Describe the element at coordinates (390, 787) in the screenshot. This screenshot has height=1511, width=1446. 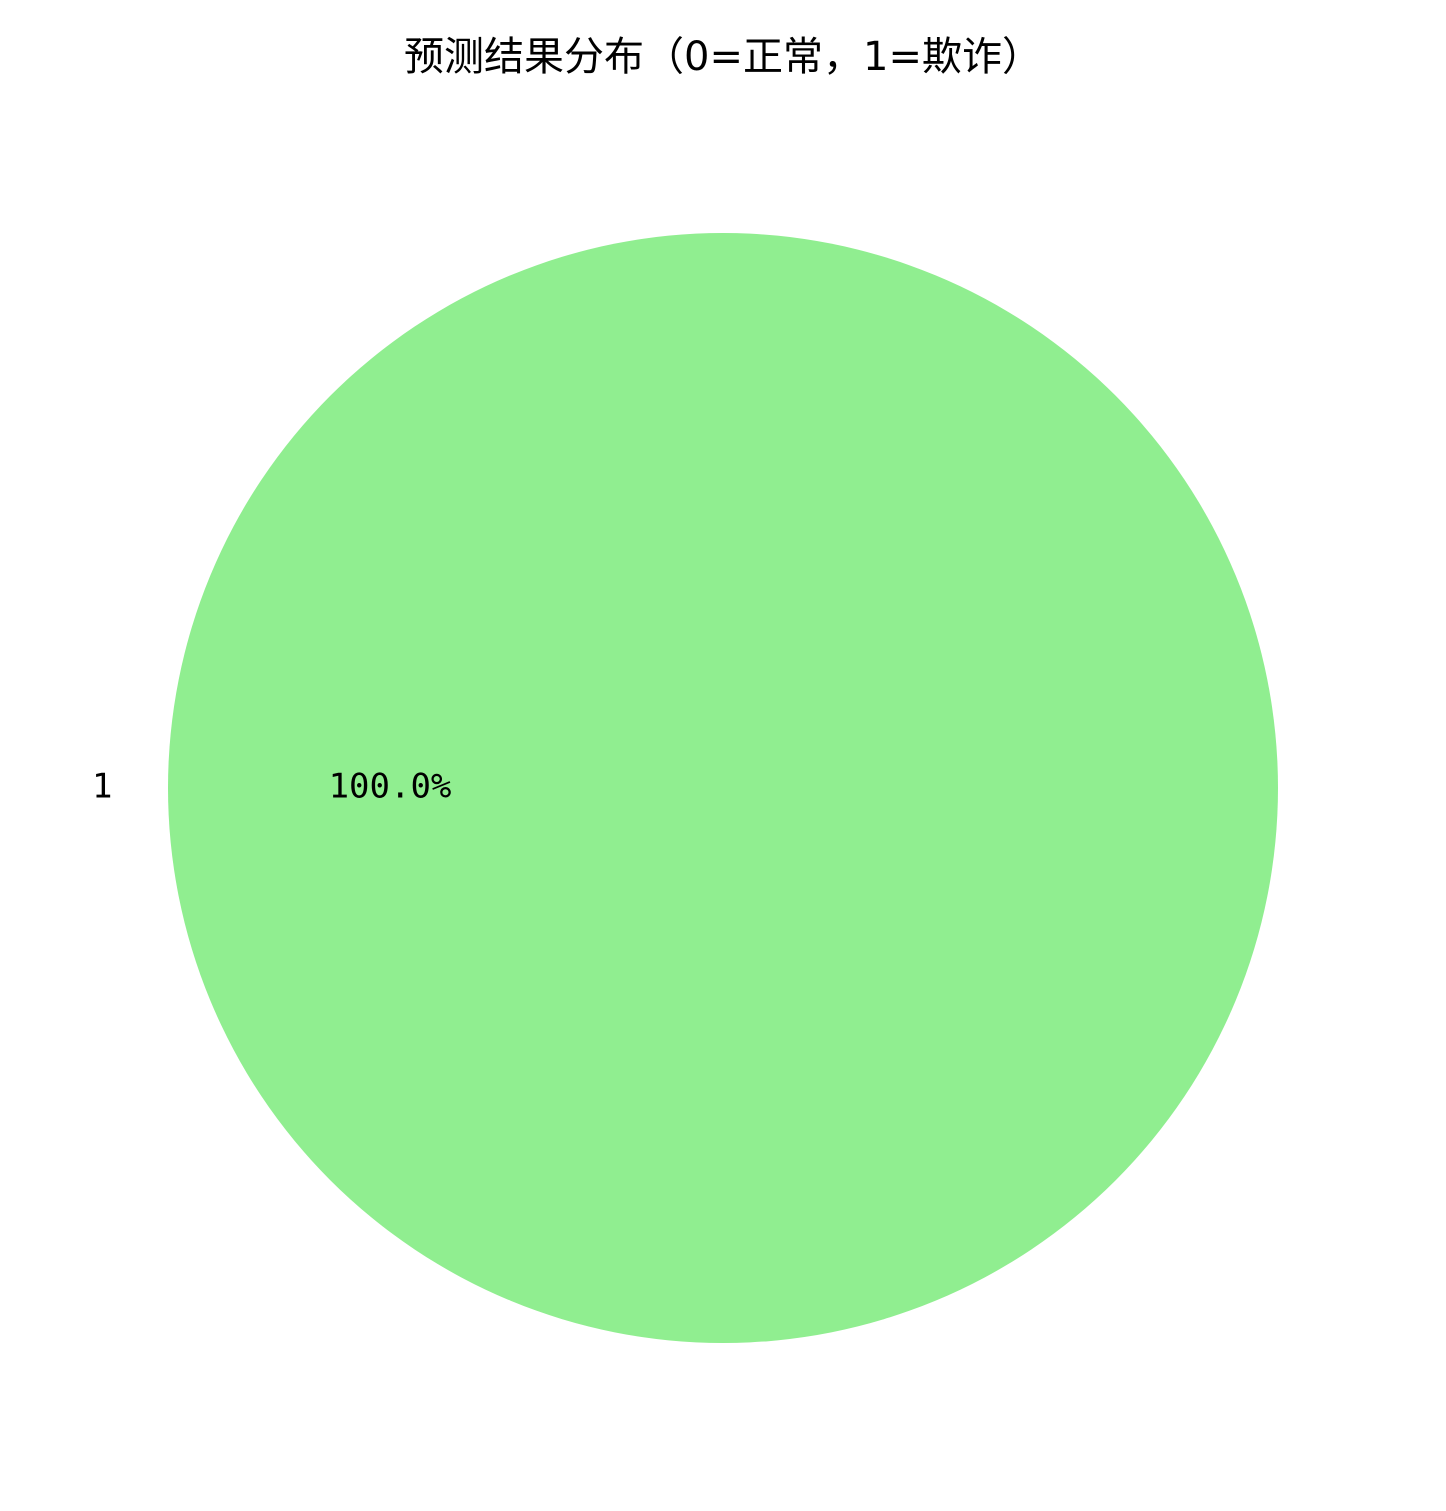
I see `slice-percent-label: 100.0%` at that location.